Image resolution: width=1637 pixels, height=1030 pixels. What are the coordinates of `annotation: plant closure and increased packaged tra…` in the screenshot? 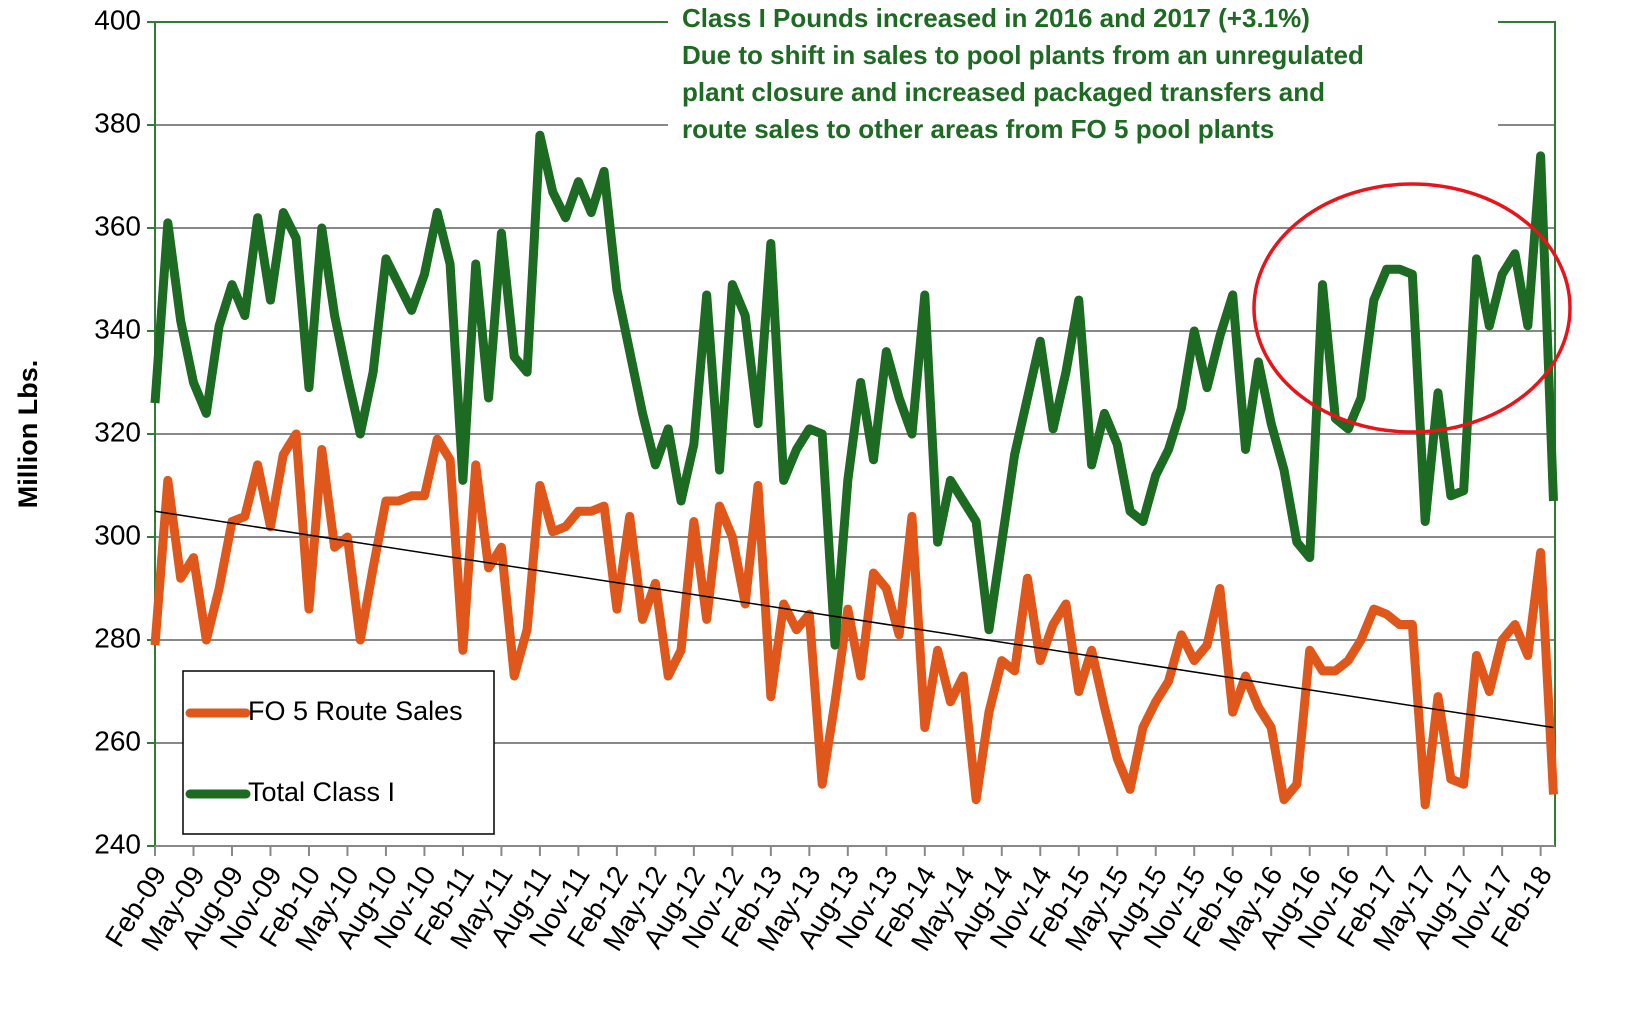 It's located at (1003, 92).